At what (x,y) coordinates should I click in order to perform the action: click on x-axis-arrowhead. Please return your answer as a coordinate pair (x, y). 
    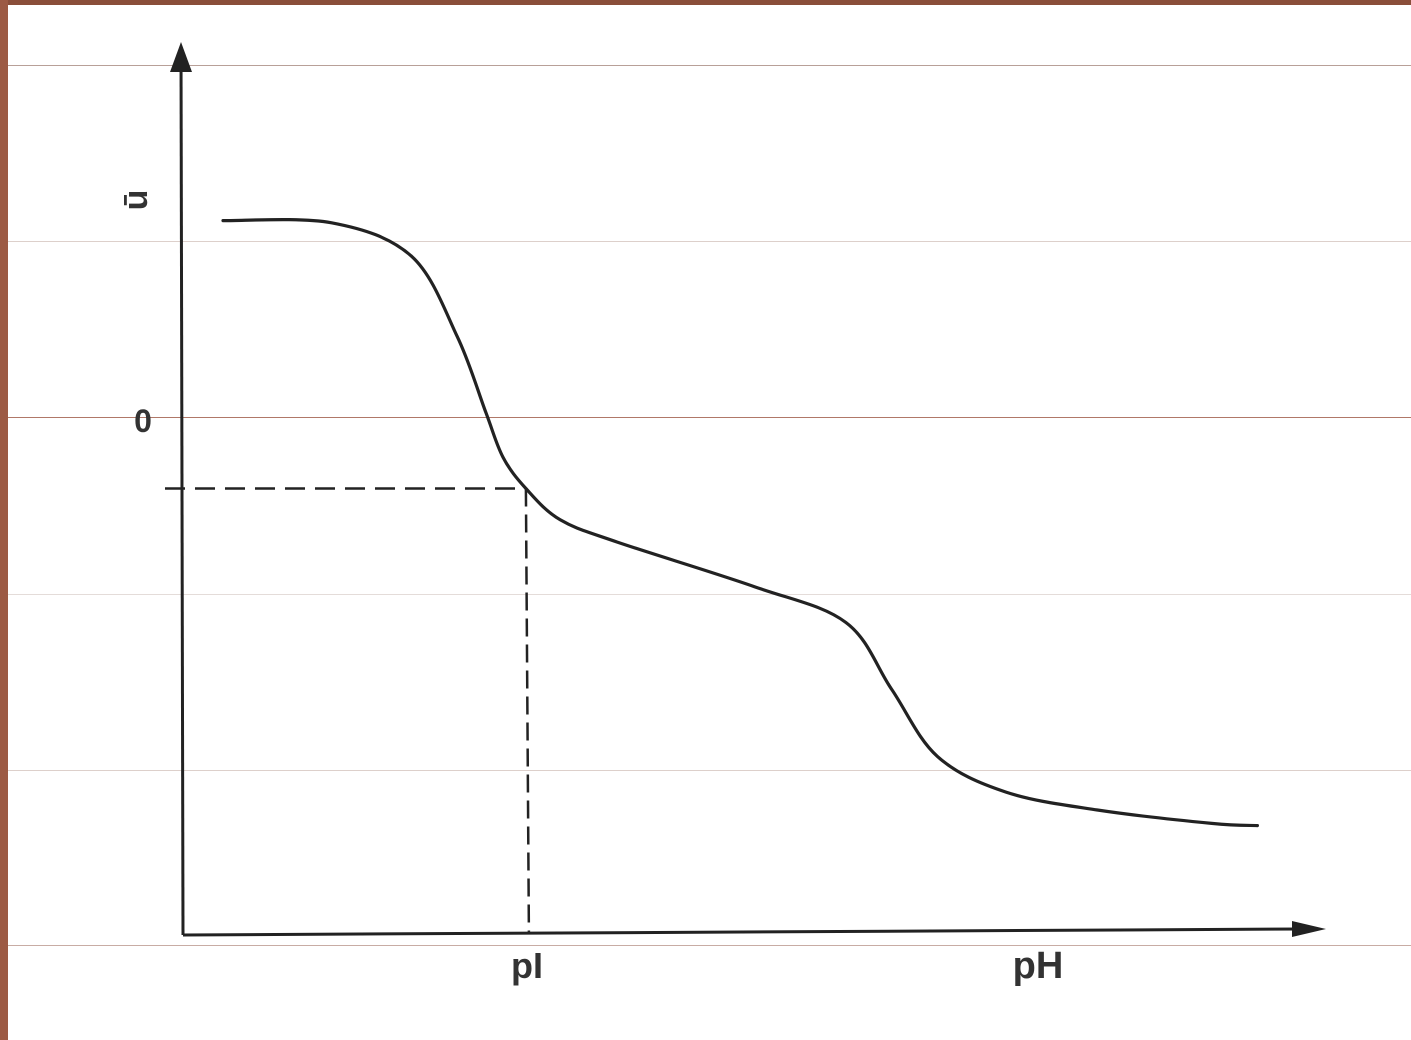
    Looking at the image, I should click on (1309, 929).